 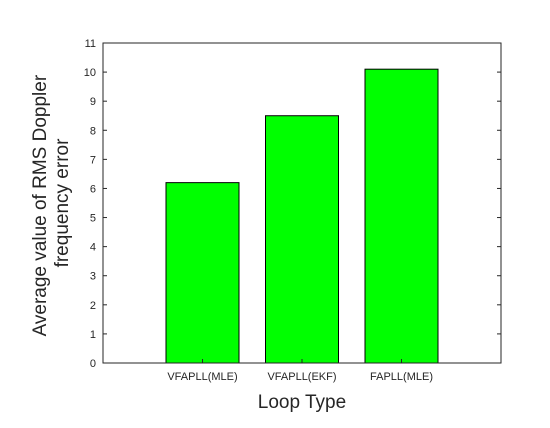 What do you see at coordinates (202, 377) in the screenshot?
I see `x-tick-label: VFAPLL(MLE)` at bounding box center [202, 377].